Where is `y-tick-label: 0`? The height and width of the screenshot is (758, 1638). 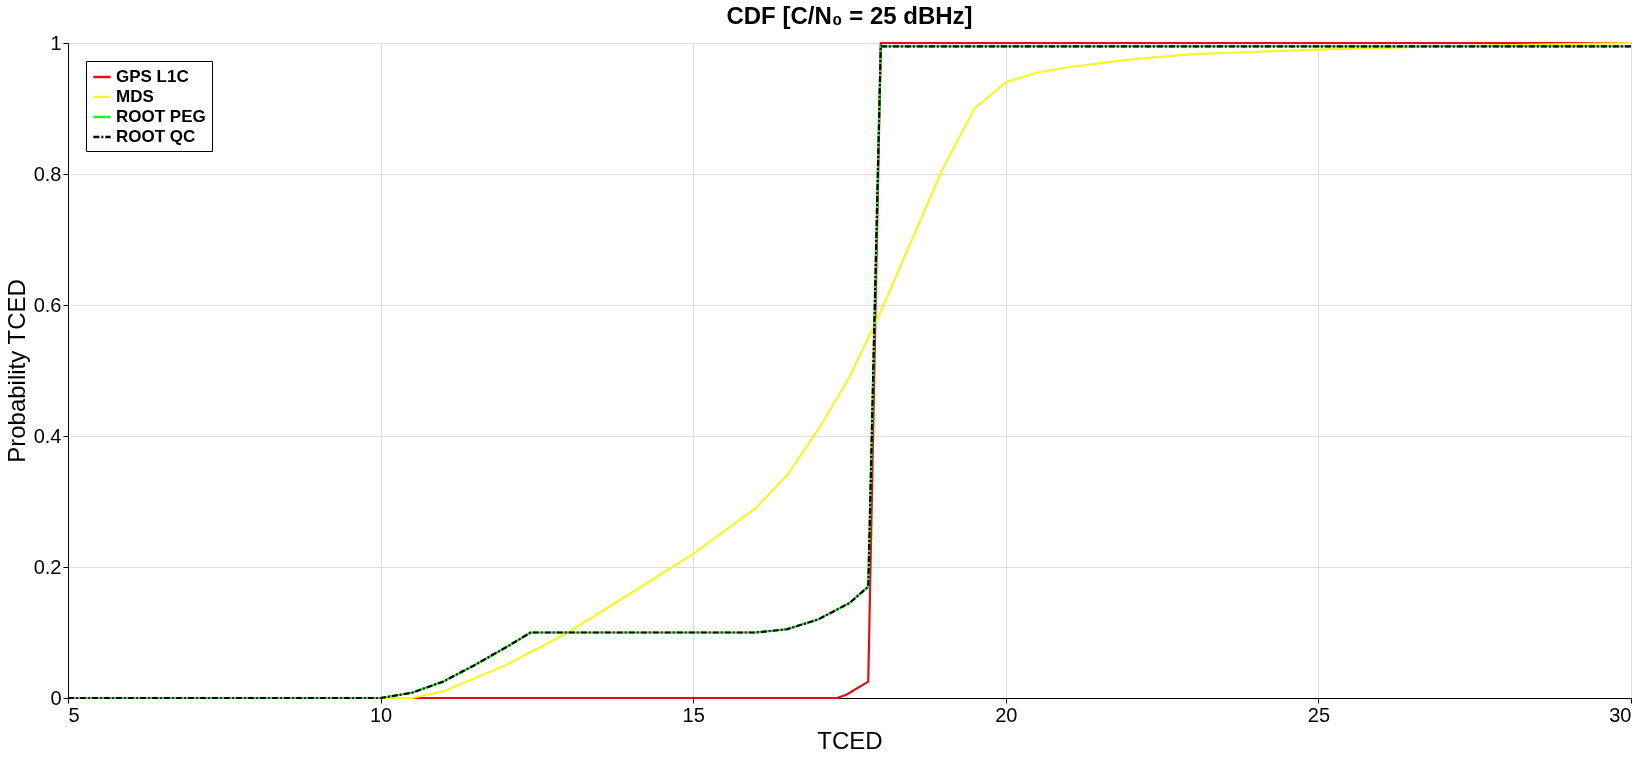
y-tick-label: 0 is located at coordinates (56, 697).